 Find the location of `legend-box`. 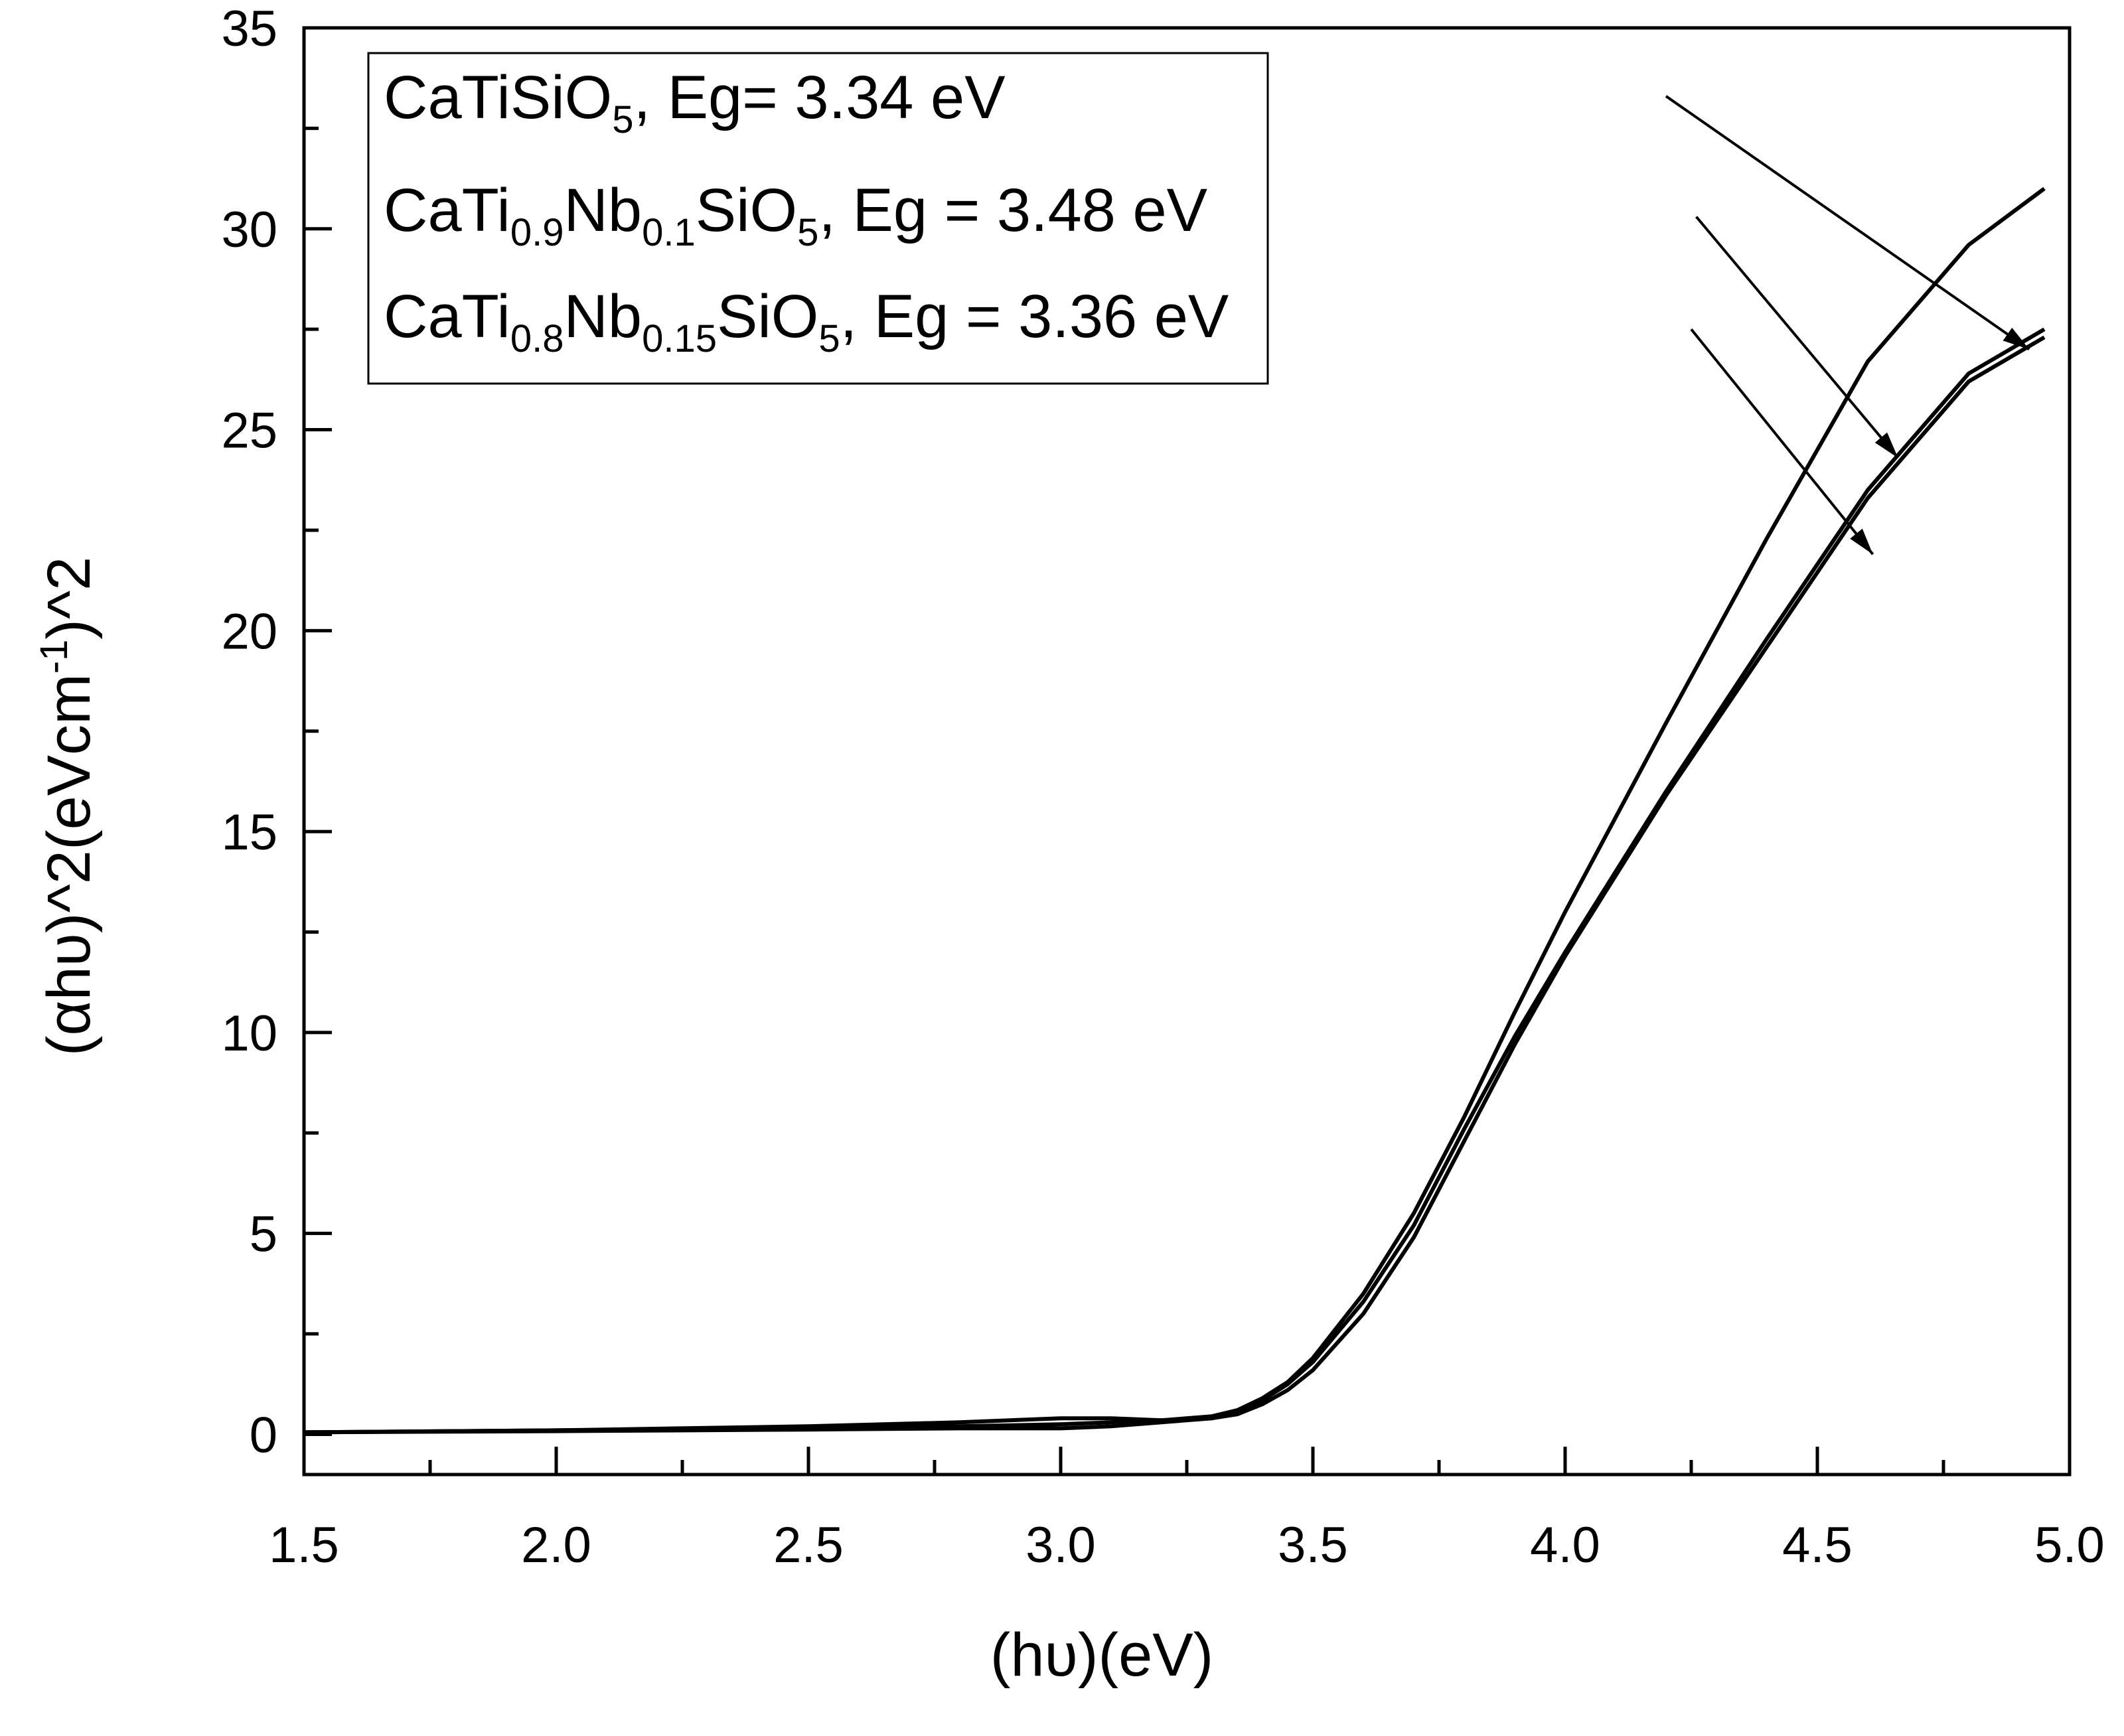

legend-box is located at coordinates (818, 219).